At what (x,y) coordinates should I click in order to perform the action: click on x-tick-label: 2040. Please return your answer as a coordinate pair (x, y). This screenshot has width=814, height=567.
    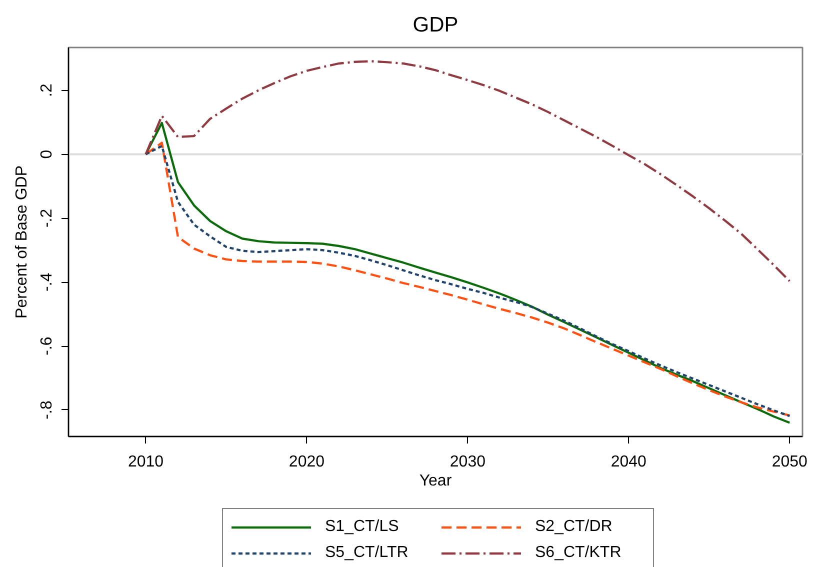
    Looking at the image, I should click on (628, 462).